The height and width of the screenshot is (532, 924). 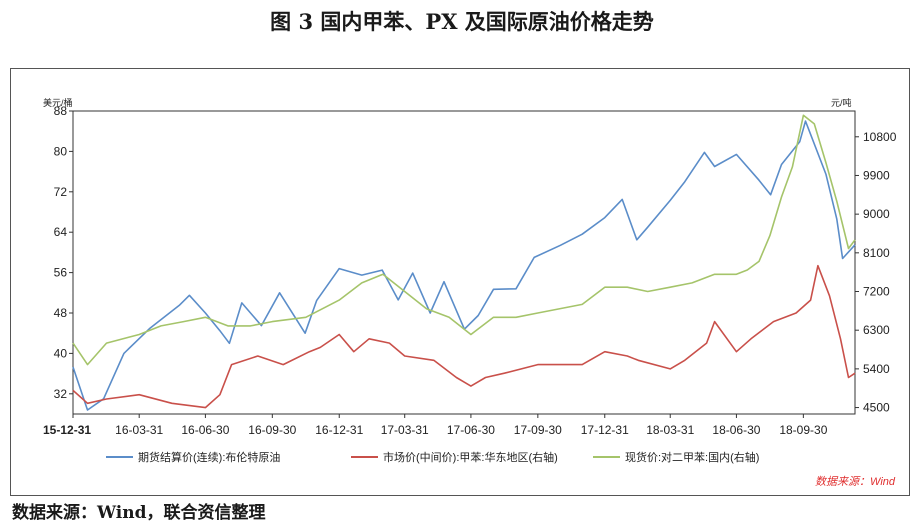 I want to click on watermark-source: 数据来源：Wind, so click(x=855, y=481).